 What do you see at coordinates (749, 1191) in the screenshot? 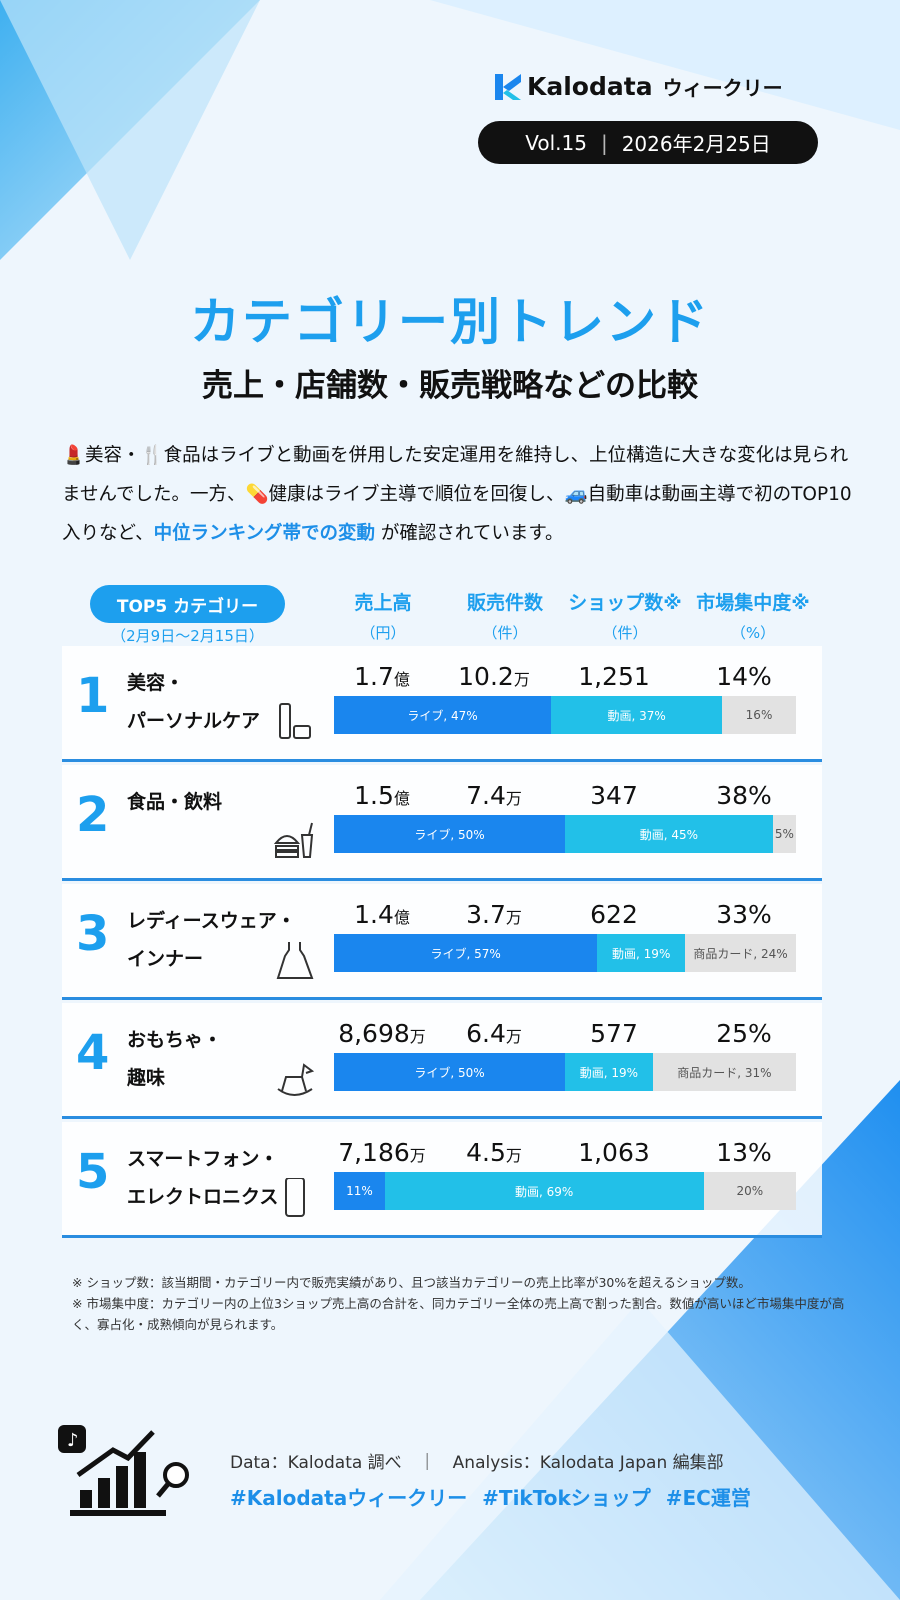
I see `mix-segment: 20%` at bounding box center [749, 1191].